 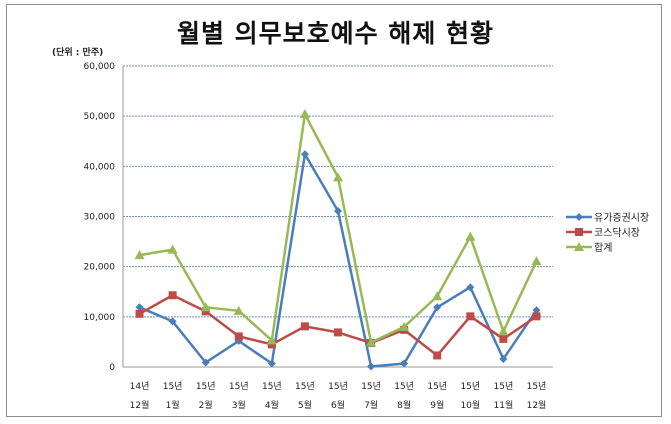 I want to click on x-tick-label: 3월, so click(x=239, y=405).